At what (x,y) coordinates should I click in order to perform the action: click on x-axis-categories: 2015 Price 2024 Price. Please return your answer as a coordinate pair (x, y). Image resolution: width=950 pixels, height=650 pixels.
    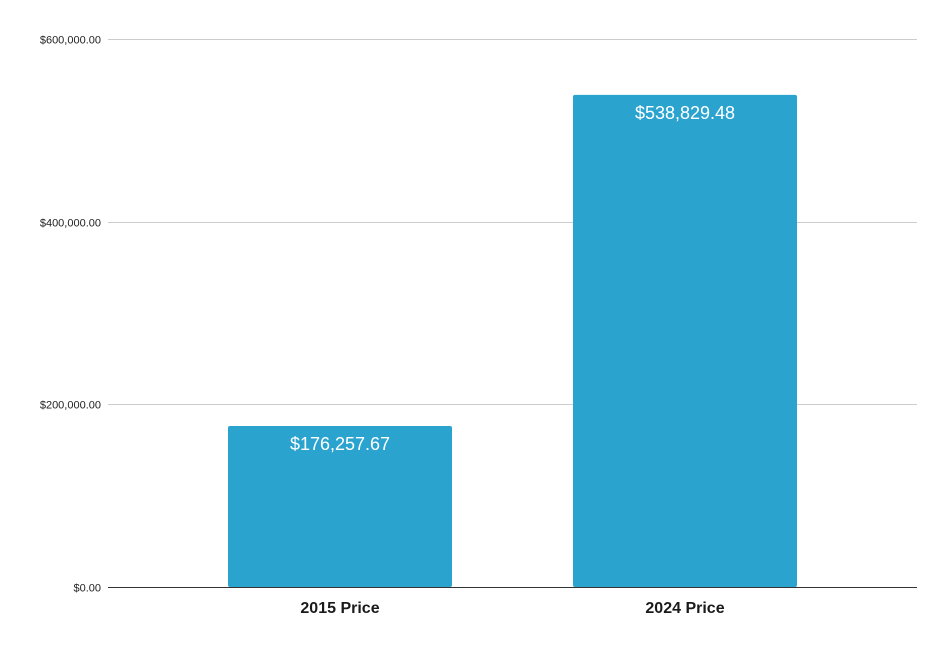
    Looking at the image, I should click on (512, 608).